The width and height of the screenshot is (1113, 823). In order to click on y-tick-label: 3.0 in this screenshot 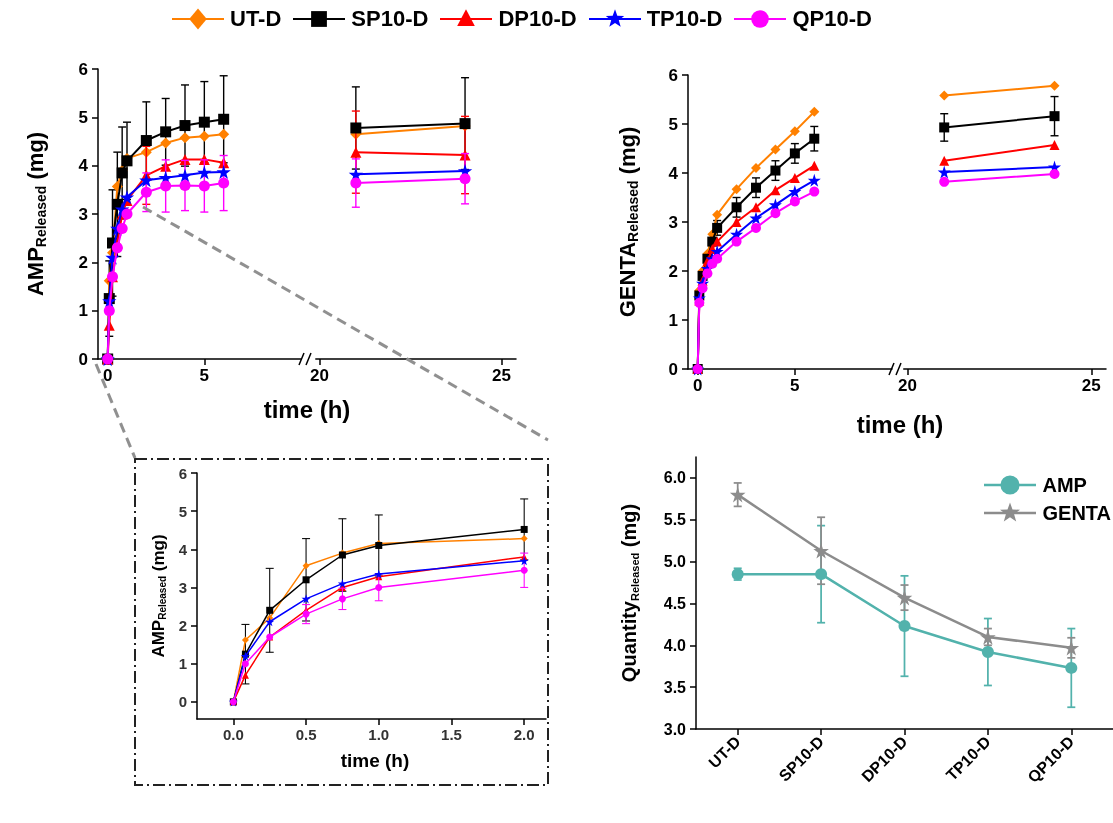, I will do `click(675, 729)`.